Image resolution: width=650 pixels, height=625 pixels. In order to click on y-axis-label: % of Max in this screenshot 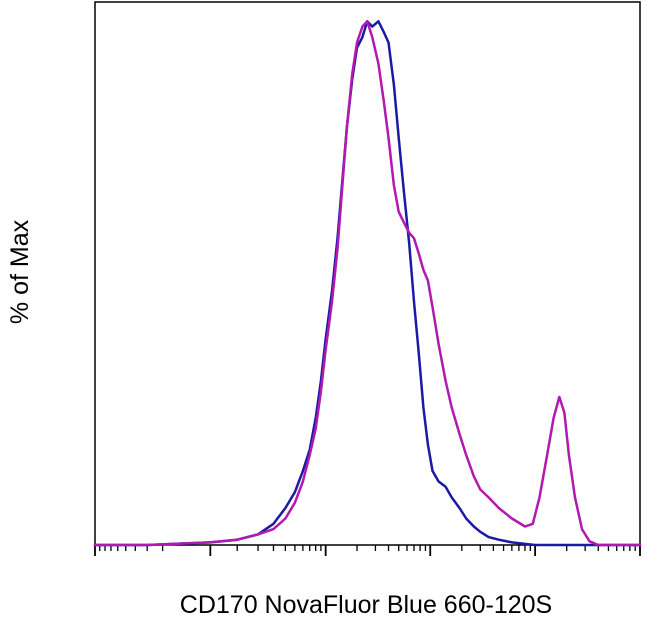, I will do `click(20, 271)`.